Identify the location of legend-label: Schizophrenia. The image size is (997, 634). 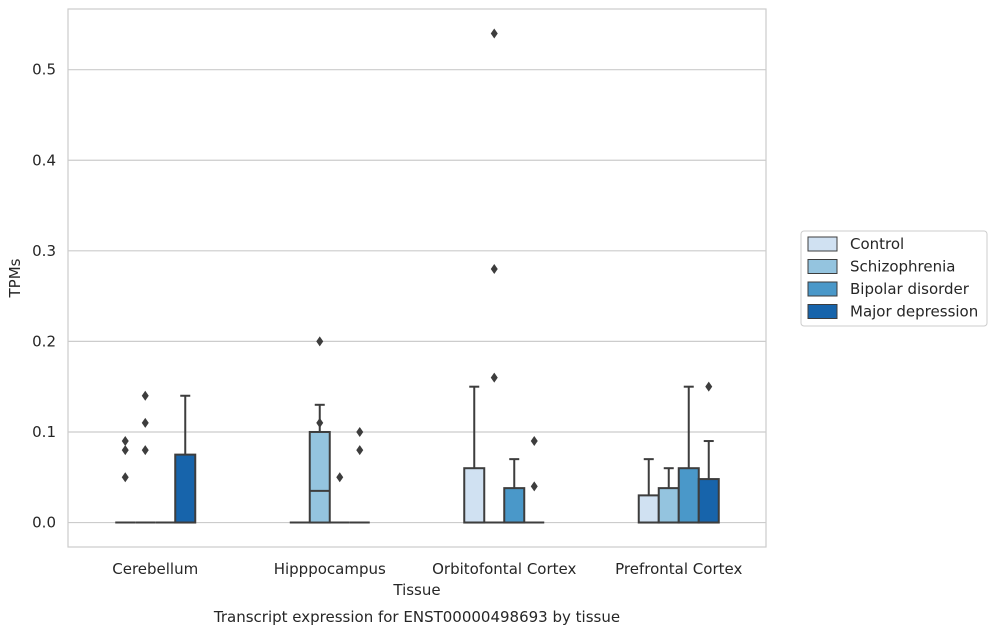
(902, 267).